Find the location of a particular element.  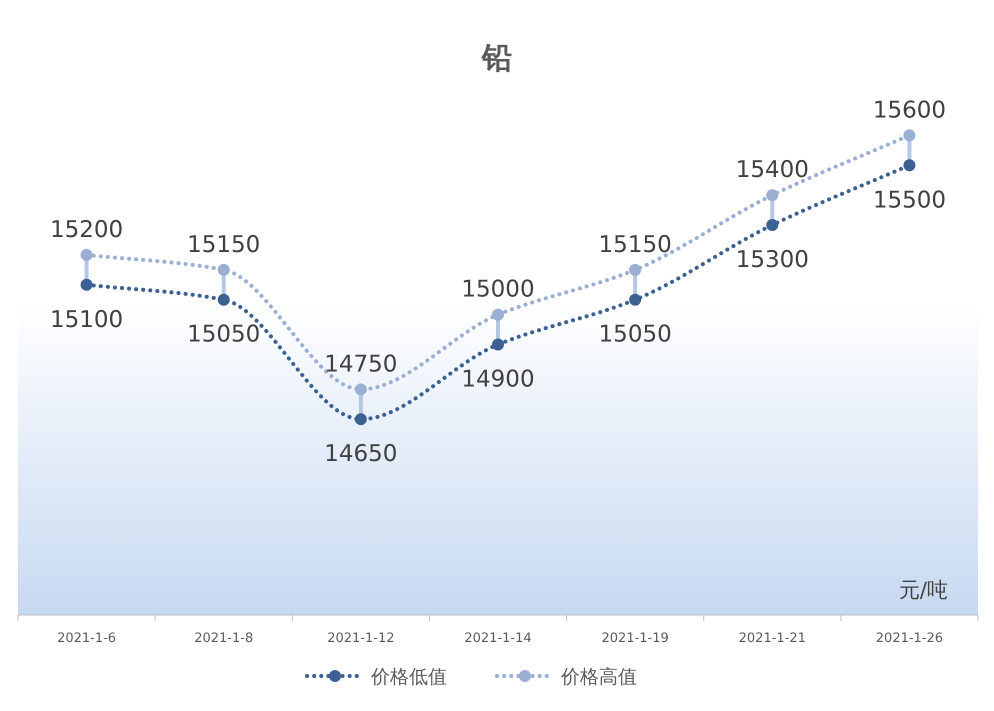

data-label: 14650 is located at coordinates (361, 454).